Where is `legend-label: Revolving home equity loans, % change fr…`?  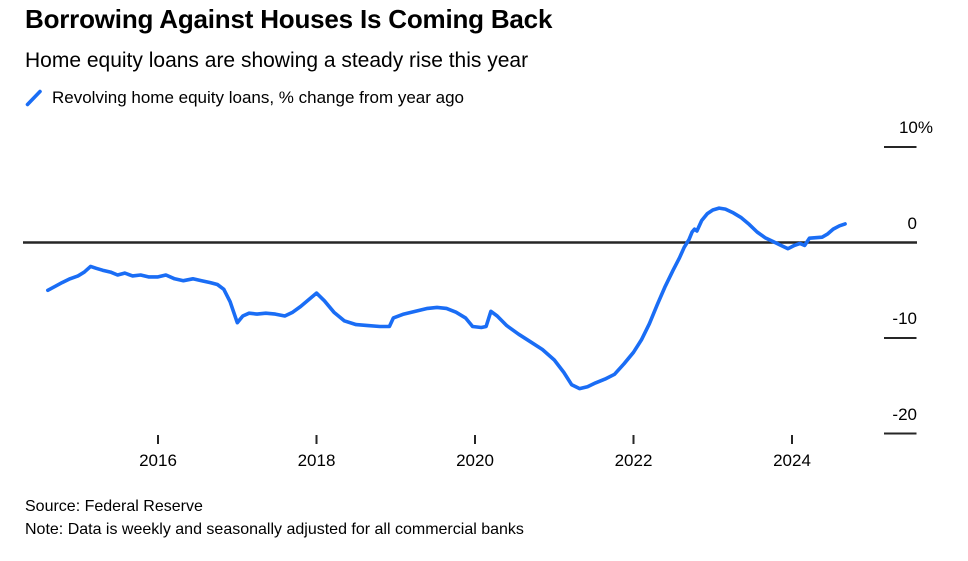
legend-label: Revolving home equity loans, % change fr… is located at coordinates (258, 97).